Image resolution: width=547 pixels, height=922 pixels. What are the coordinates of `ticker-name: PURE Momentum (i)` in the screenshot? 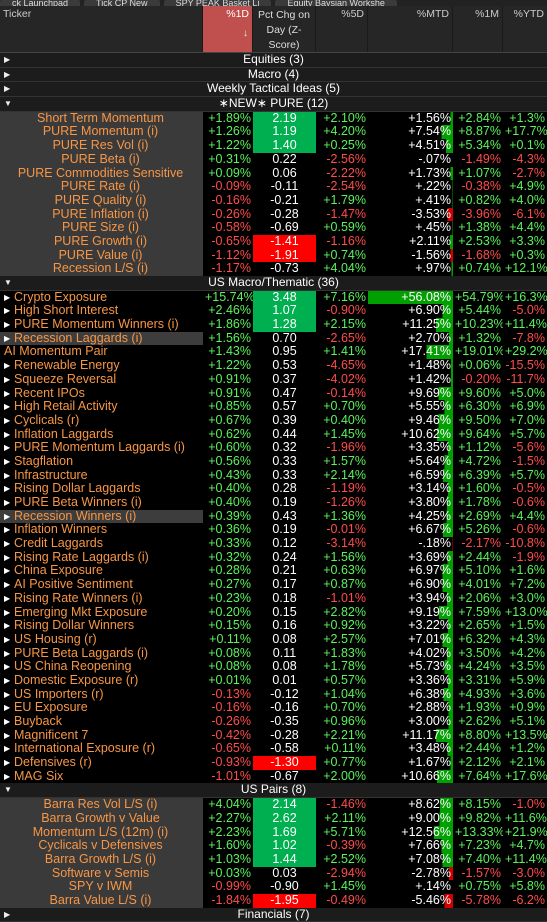 It's located at (101, 132).